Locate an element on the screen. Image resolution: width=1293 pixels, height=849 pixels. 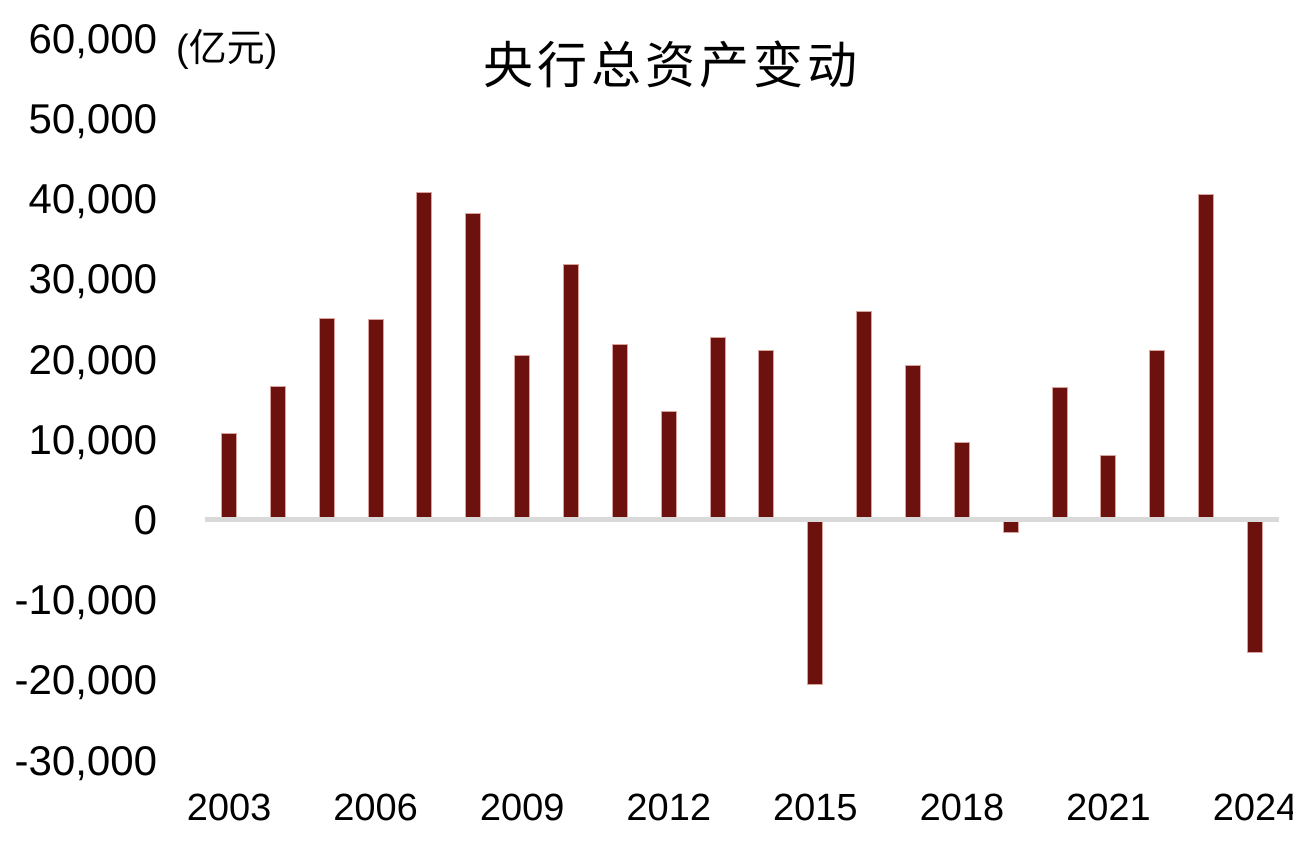
bar-2006 is located at coordinates (375, 419).